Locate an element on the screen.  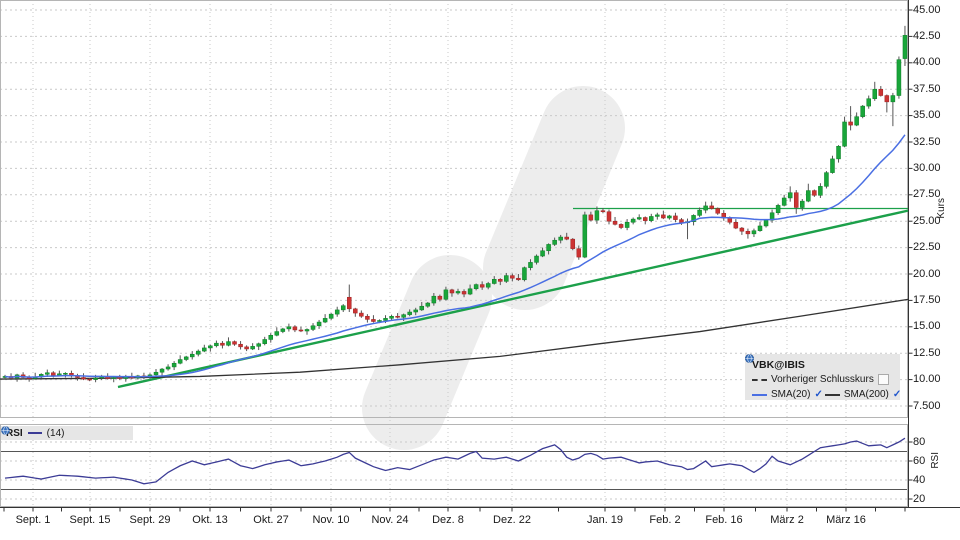
sma20-label: SMA(20) is located at coordinates (791, 394).